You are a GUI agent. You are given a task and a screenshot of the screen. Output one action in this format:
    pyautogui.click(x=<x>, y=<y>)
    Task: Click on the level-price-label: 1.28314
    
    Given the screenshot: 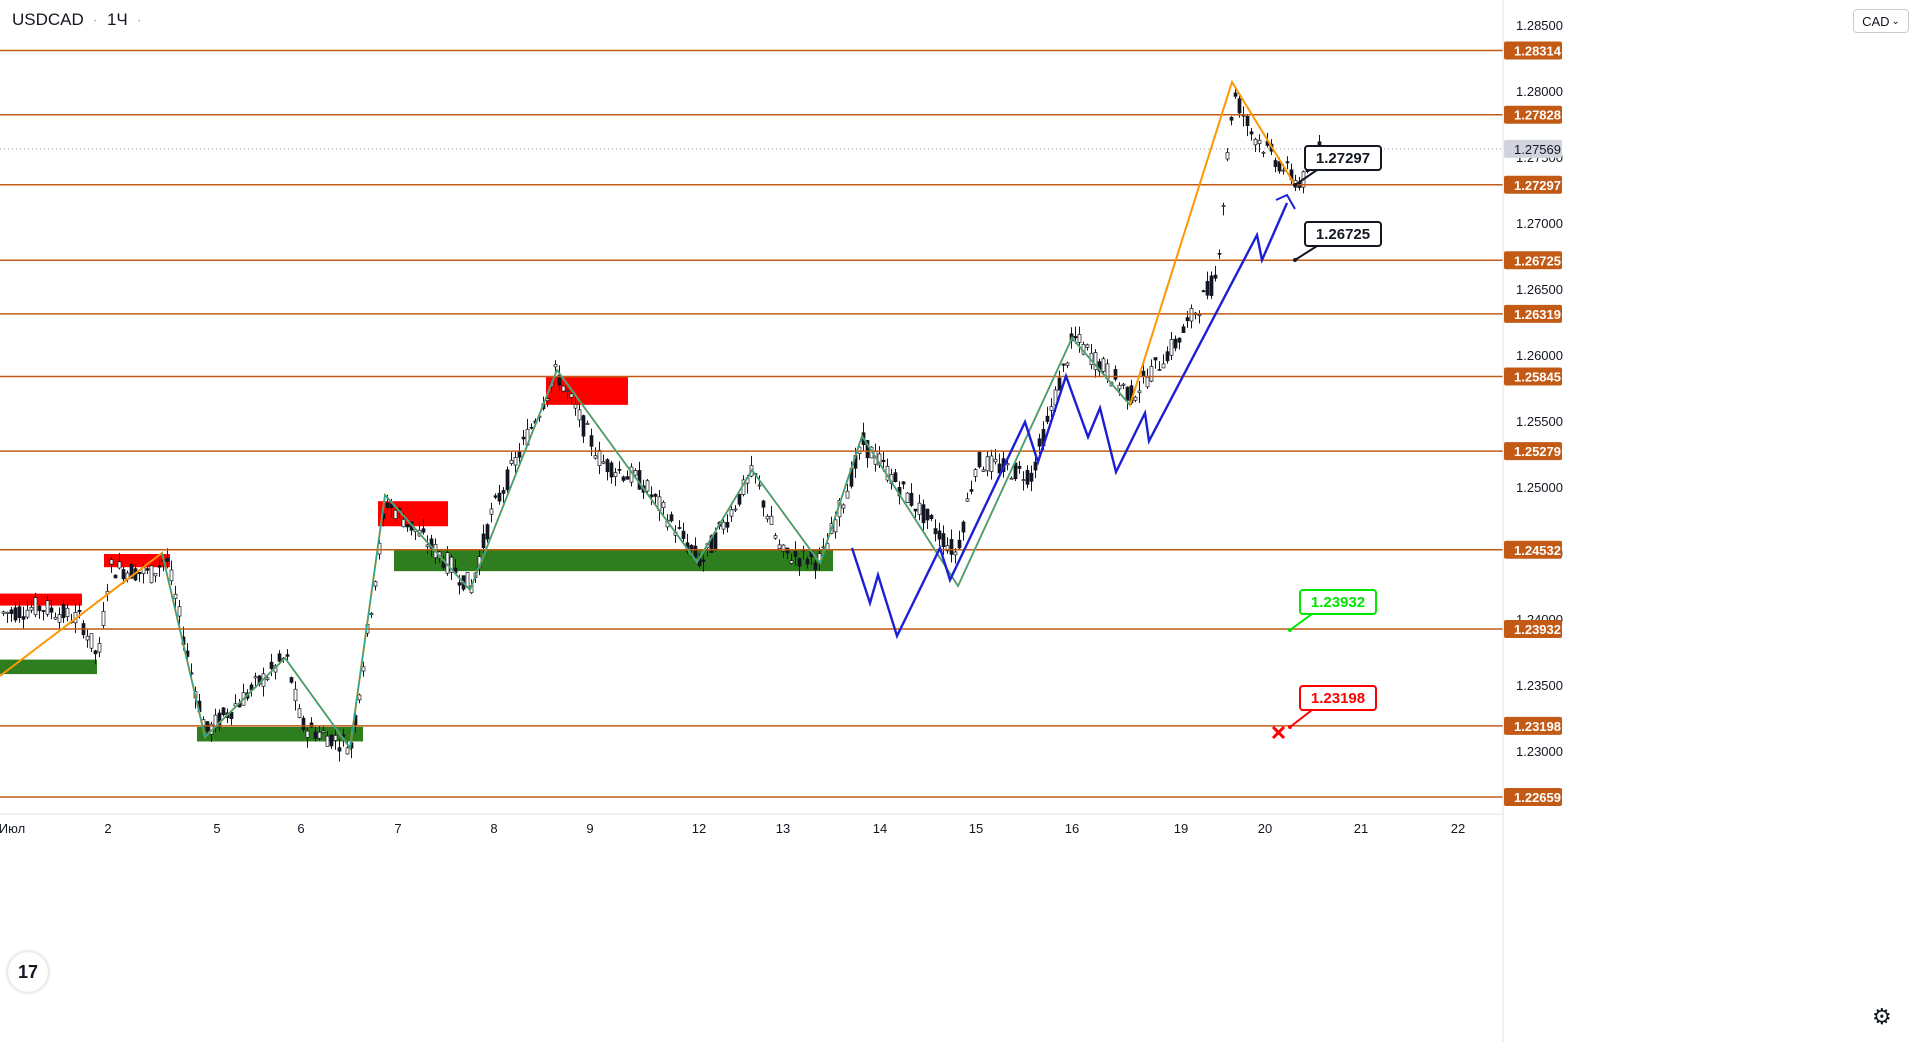 What is the action you would take?
    pyautogui.click(x=1538, y=51)
    